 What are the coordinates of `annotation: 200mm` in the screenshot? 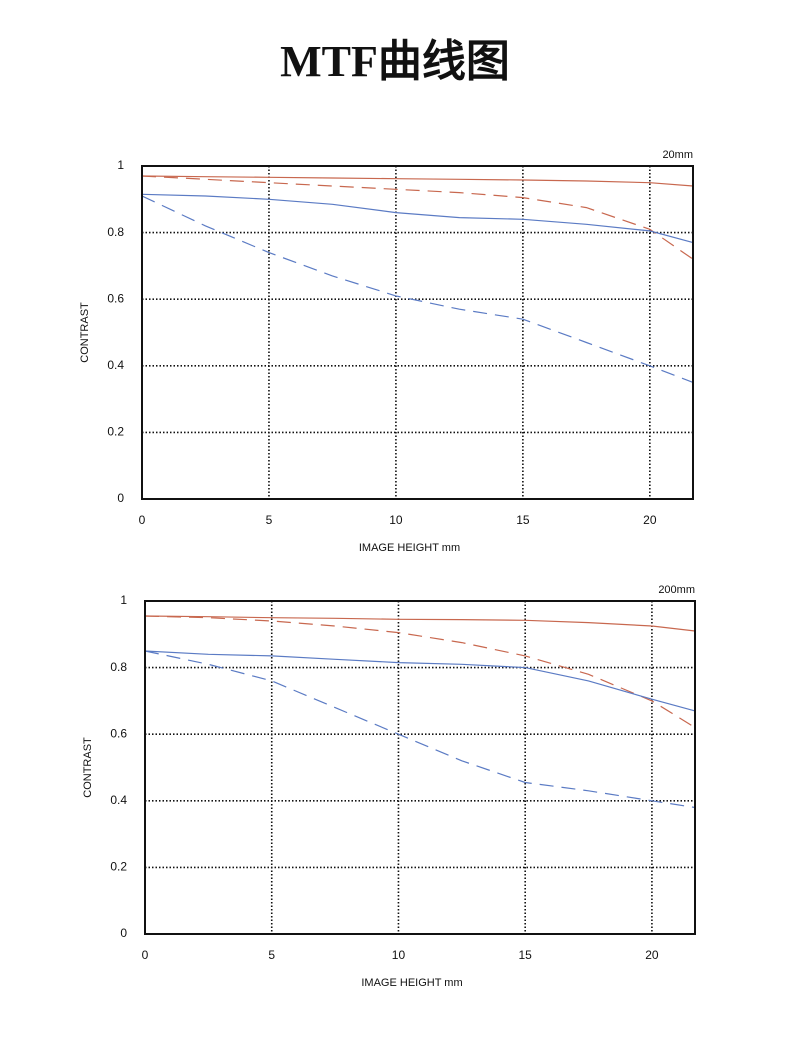 It's located at (676, 590).